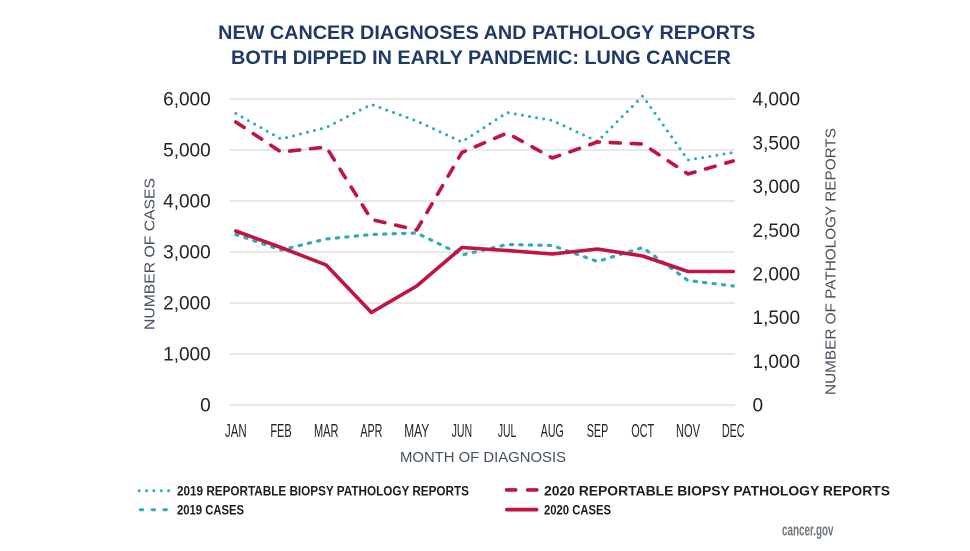  Describe the element at coordinates (733, 430) in the screenshot. I see `svg-text: DEC` at that location.